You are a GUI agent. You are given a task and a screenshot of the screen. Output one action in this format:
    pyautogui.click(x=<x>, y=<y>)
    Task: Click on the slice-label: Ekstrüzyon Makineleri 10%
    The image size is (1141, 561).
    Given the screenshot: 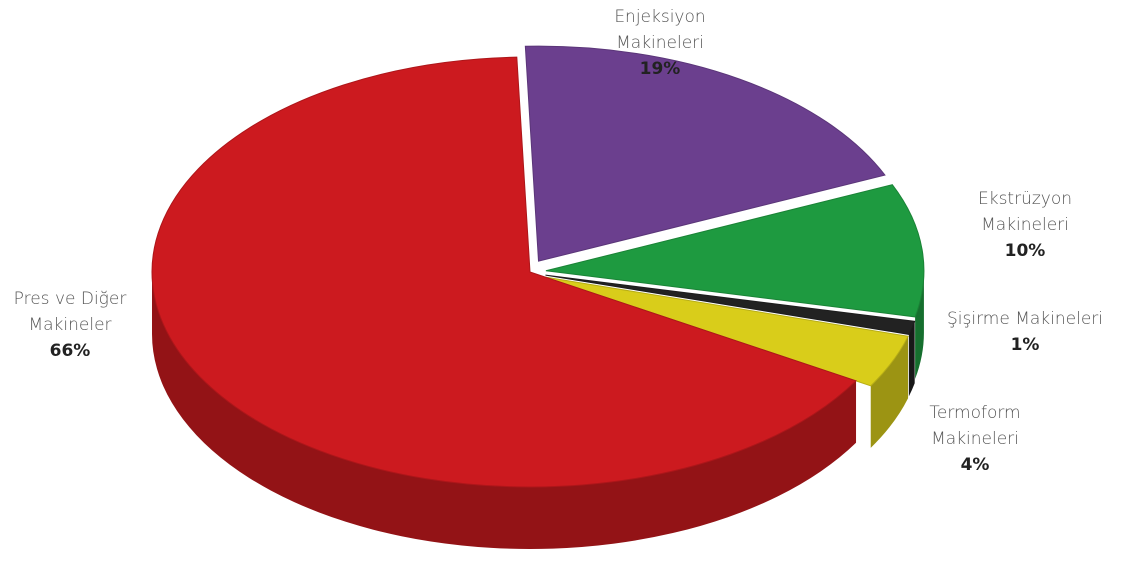 What is the action you would take?
    pyautogui.click(x=1025, y=225)
    